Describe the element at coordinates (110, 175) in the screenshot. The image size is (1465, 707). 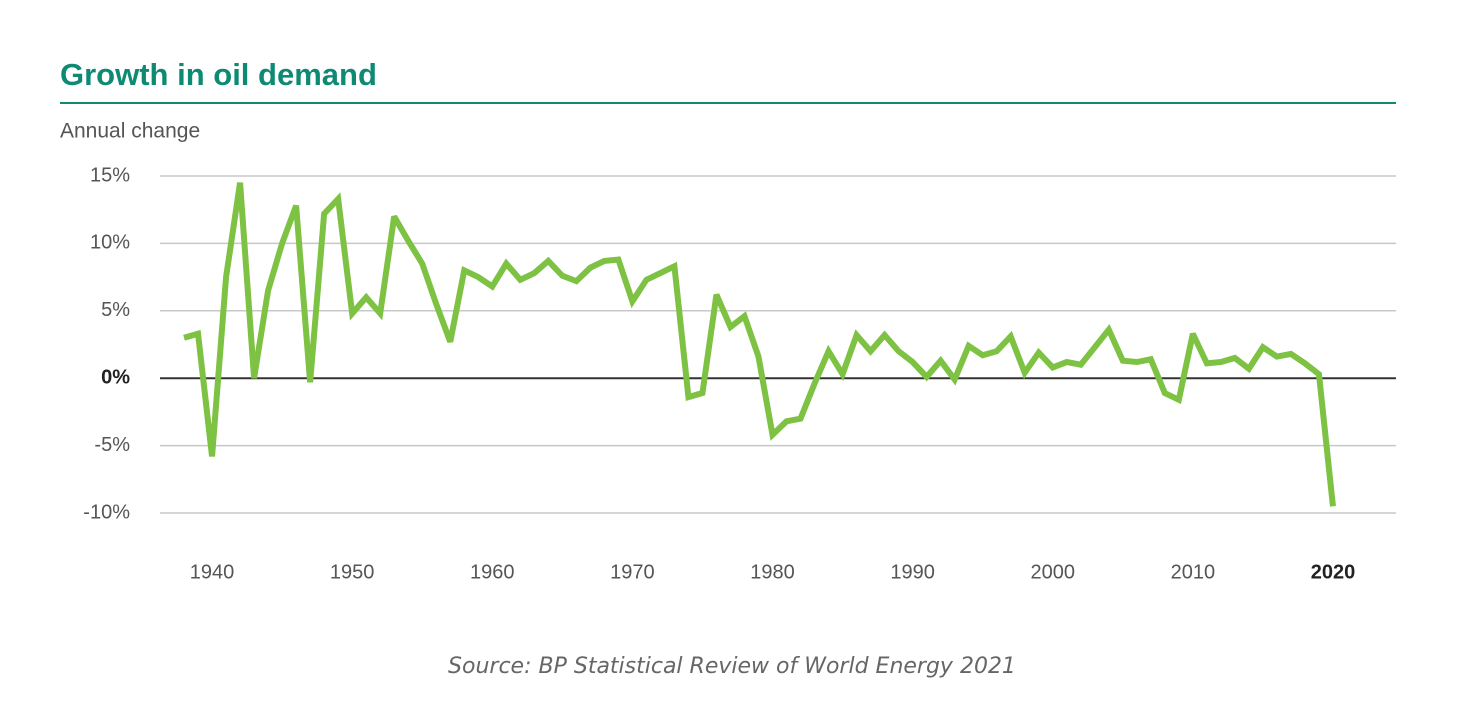
I see `y-tick-label: 15%` at that location.